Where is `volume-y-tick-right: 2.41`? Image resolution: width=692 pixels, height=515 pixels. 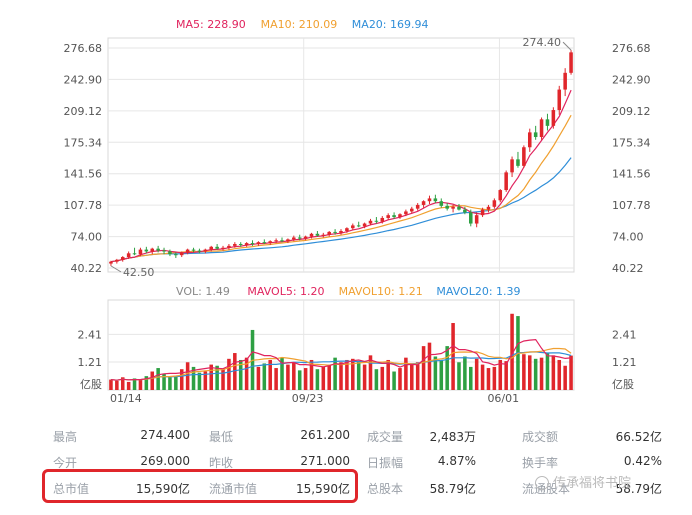
volume-y-tick-right: 2.41 is located at coordinates (624, 334).